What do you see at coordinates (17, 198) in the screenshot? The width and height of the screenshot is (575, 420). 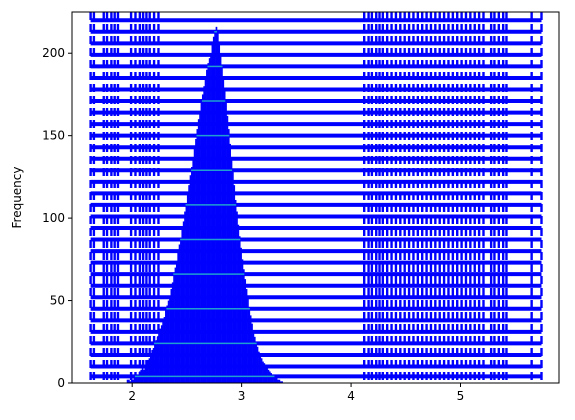 I see `y-axis-label: Frequency` at bounding box center [17, 198].